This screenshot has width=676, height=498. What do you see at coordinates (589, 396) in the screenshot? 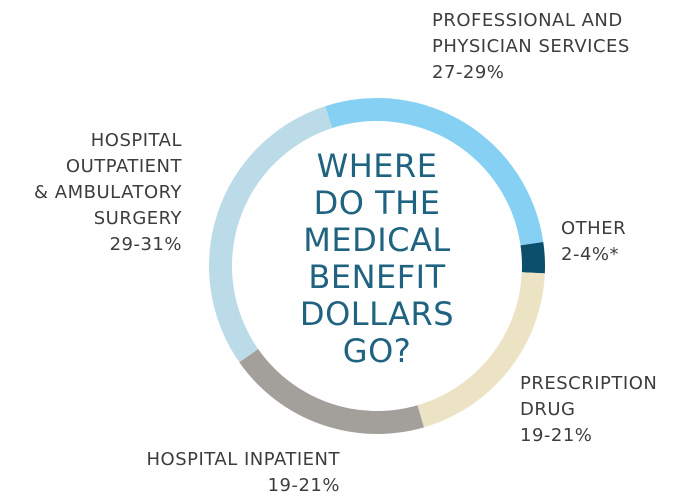
I see `category-name: PRESCRIPTION DRUG` at bounding box center [589, 396].